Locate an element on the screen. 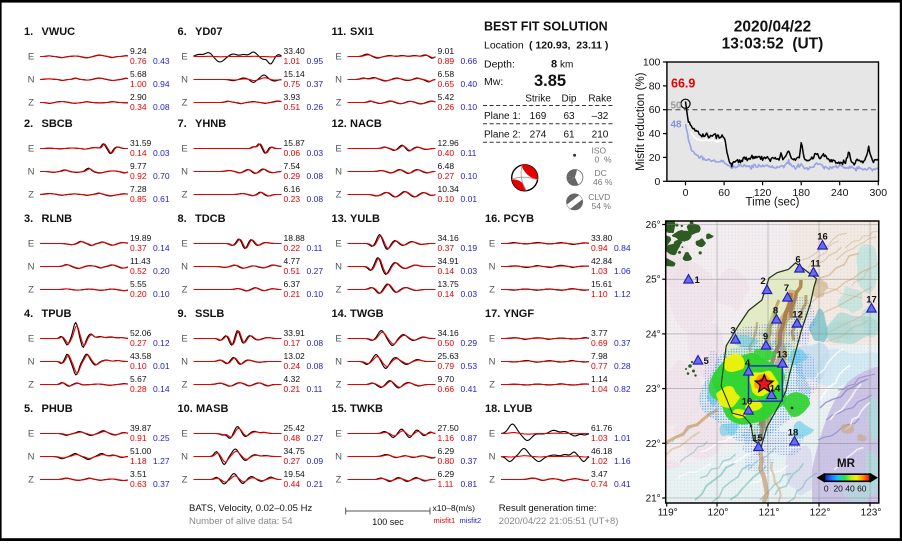 This screenshot has width=902, height=546. svg-text: 21° is located at coordinates (653, 499).